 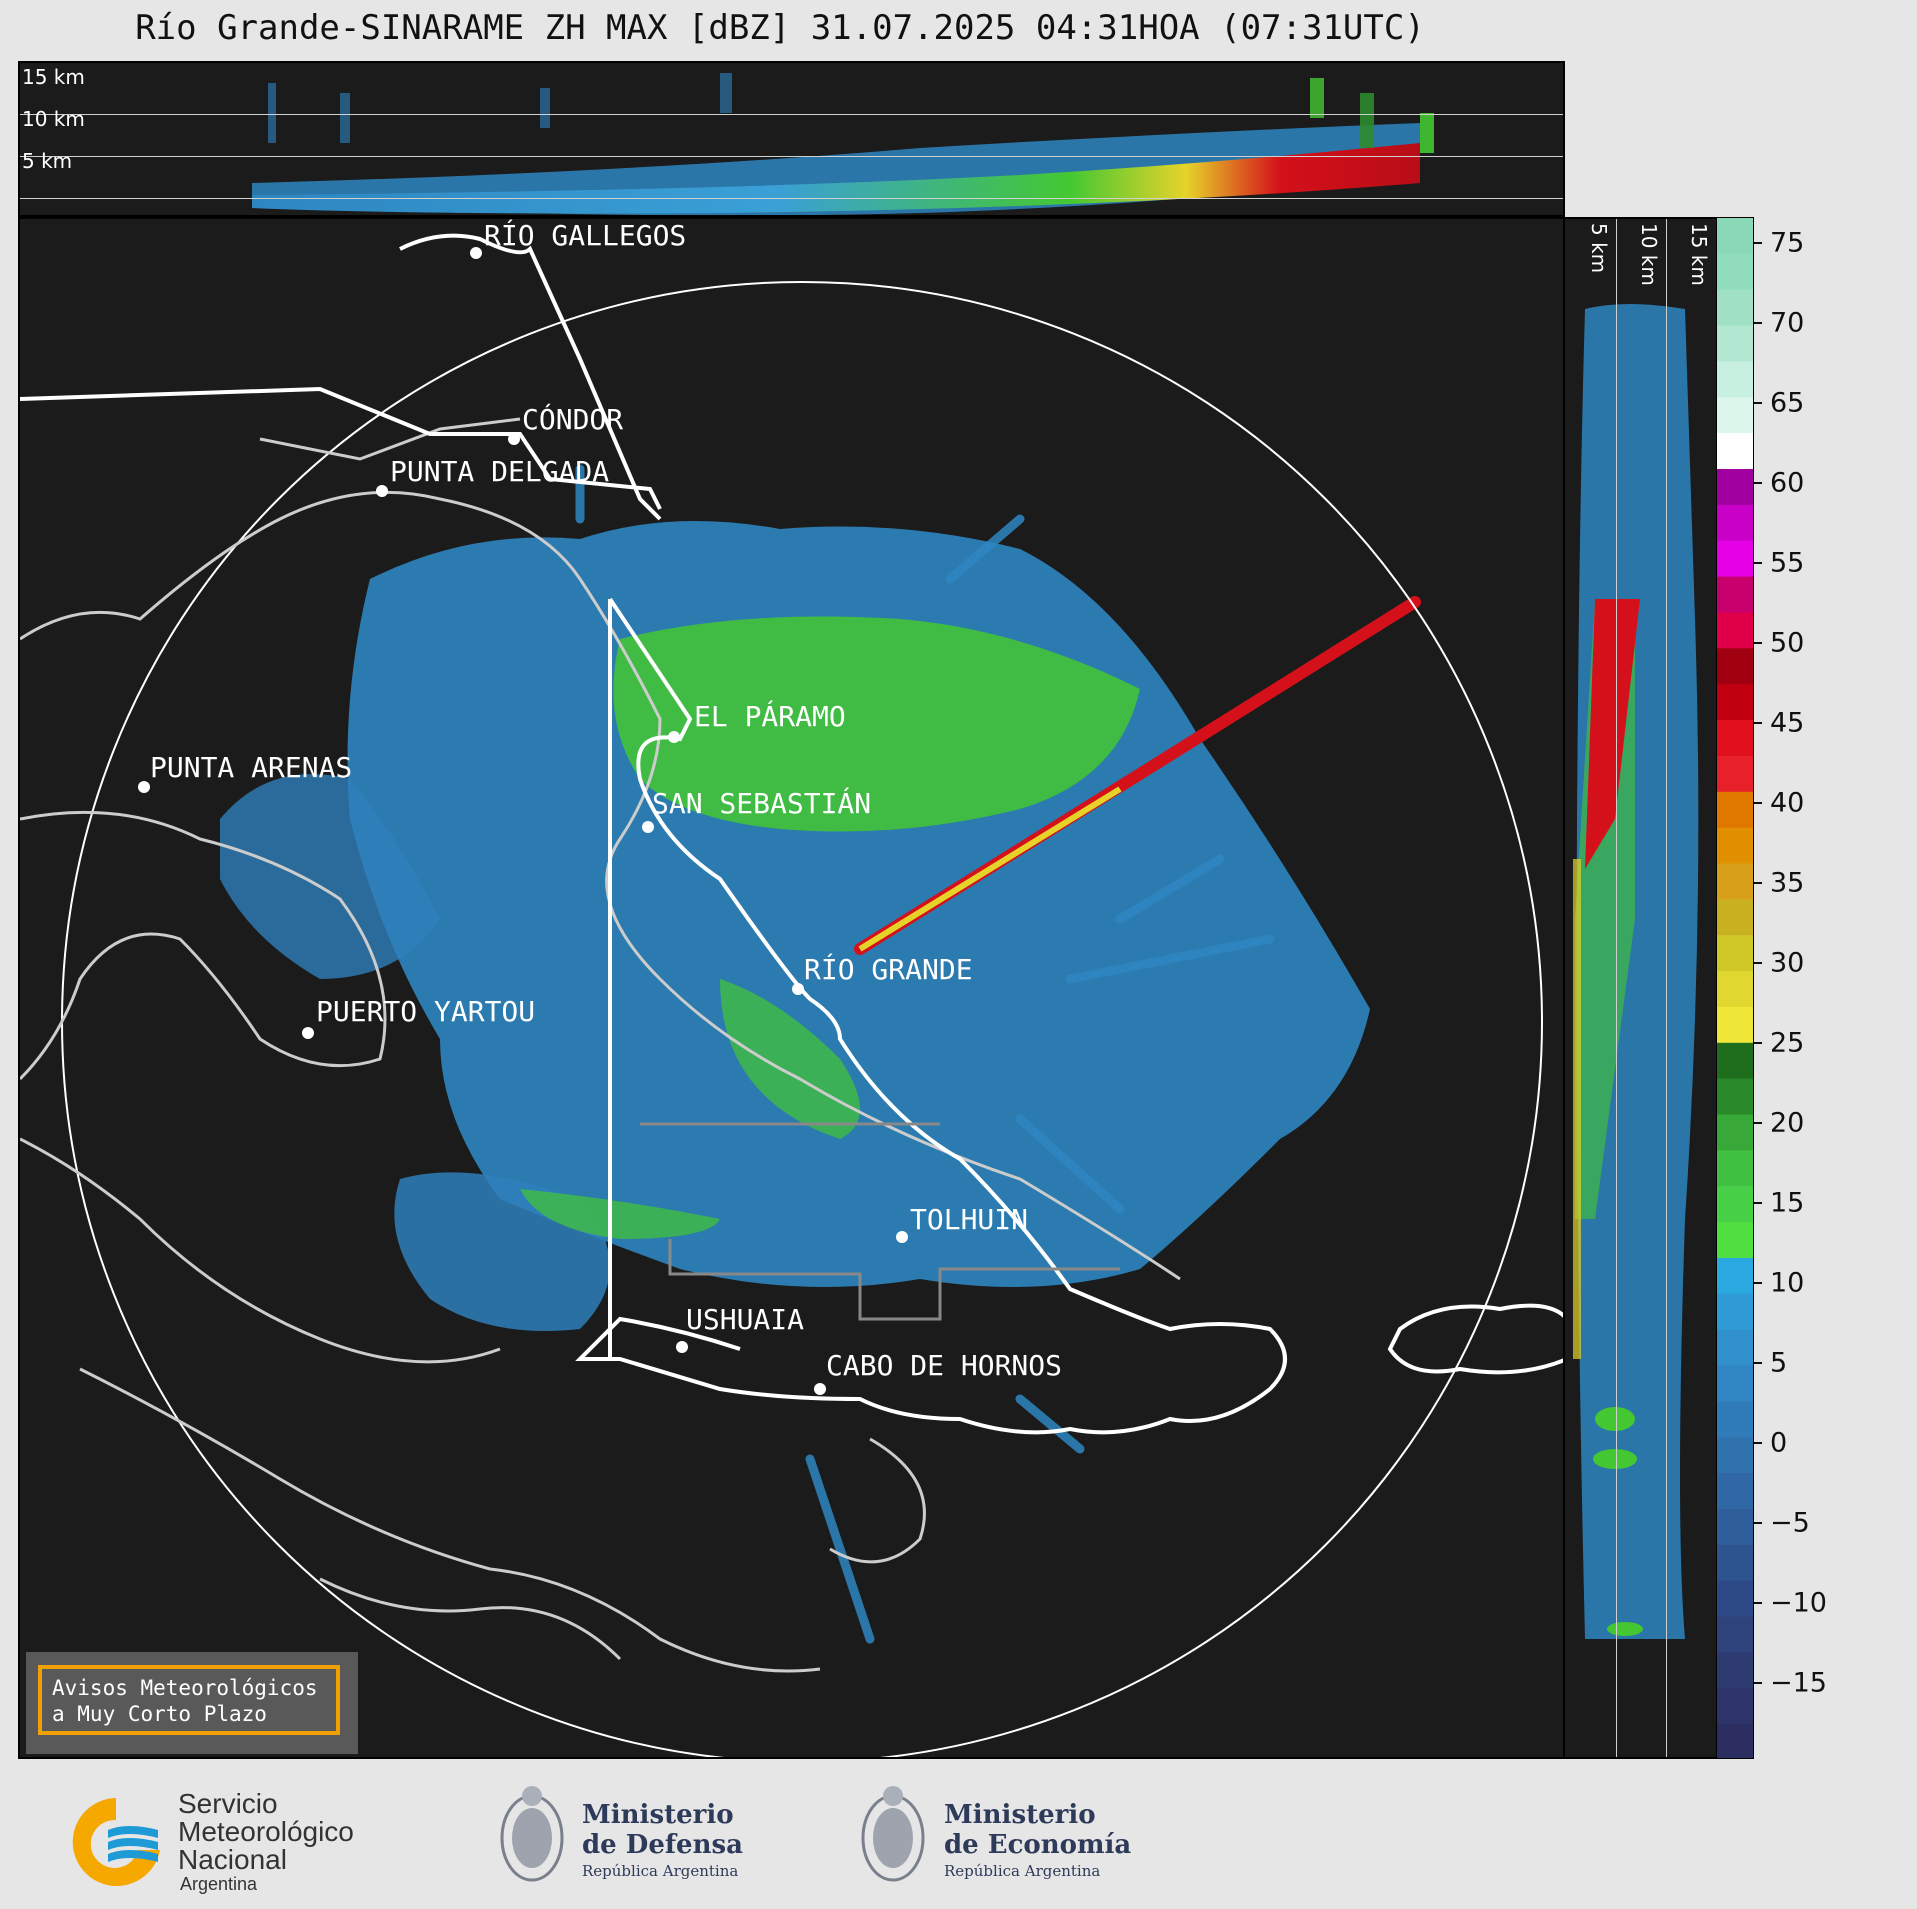 What do you see at coordinates (1790, 1523) in the screenshot?
I see `colorbar-tick-label: −5` at bounding box center [1790, 1523].